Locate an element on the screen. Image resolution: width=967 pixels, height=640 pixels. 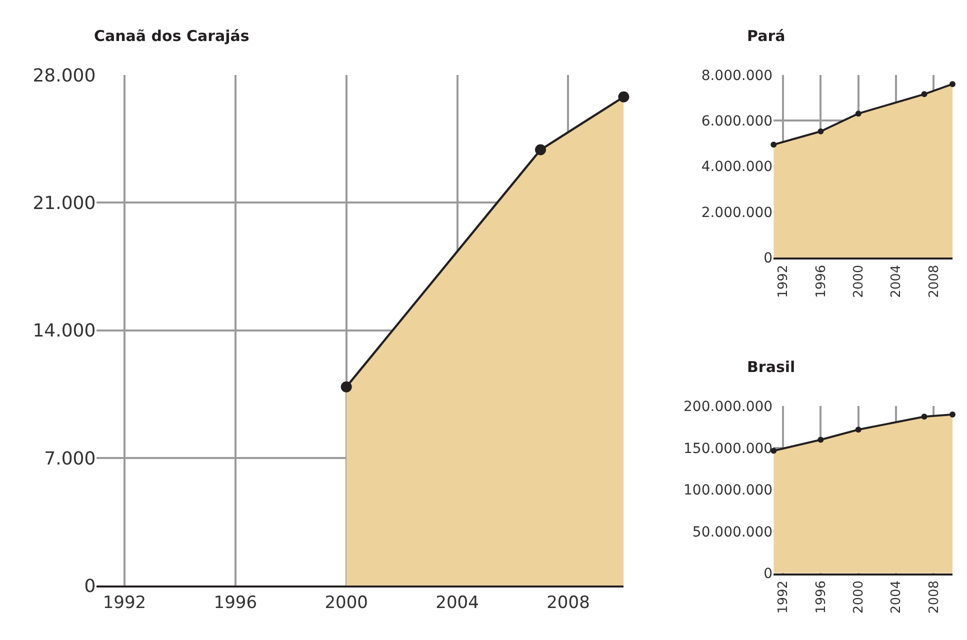
y-tick-label: 150.000.000 is located at coordinates (728, 448).